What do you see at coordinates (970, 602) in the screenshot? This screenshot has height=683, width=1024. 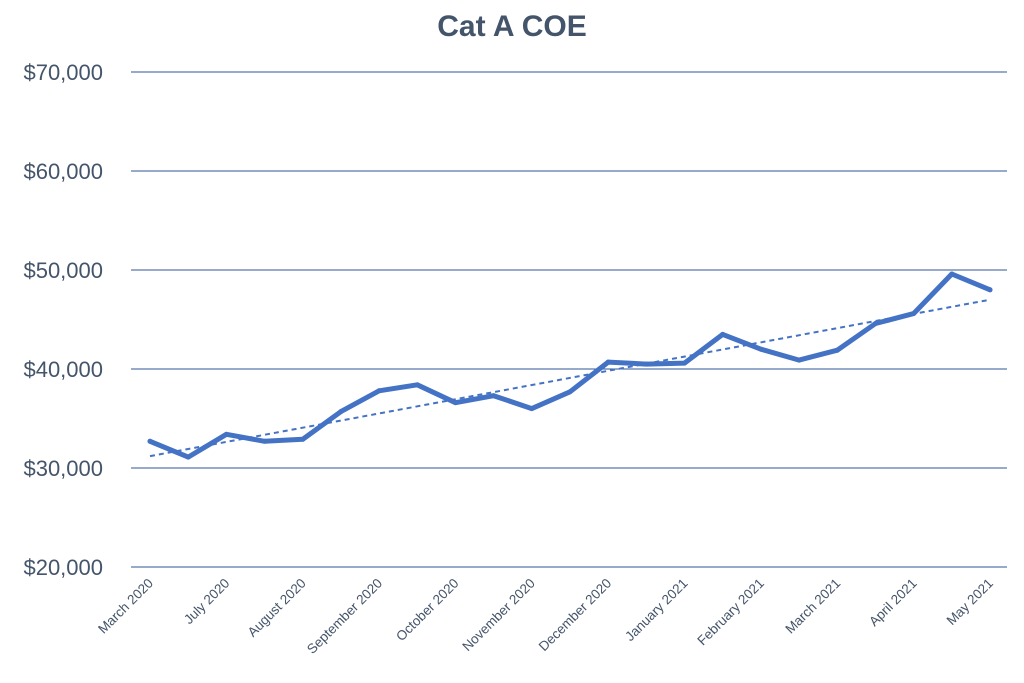 I see `x-tick-label: May 2021` at bounding box center [970, 602].